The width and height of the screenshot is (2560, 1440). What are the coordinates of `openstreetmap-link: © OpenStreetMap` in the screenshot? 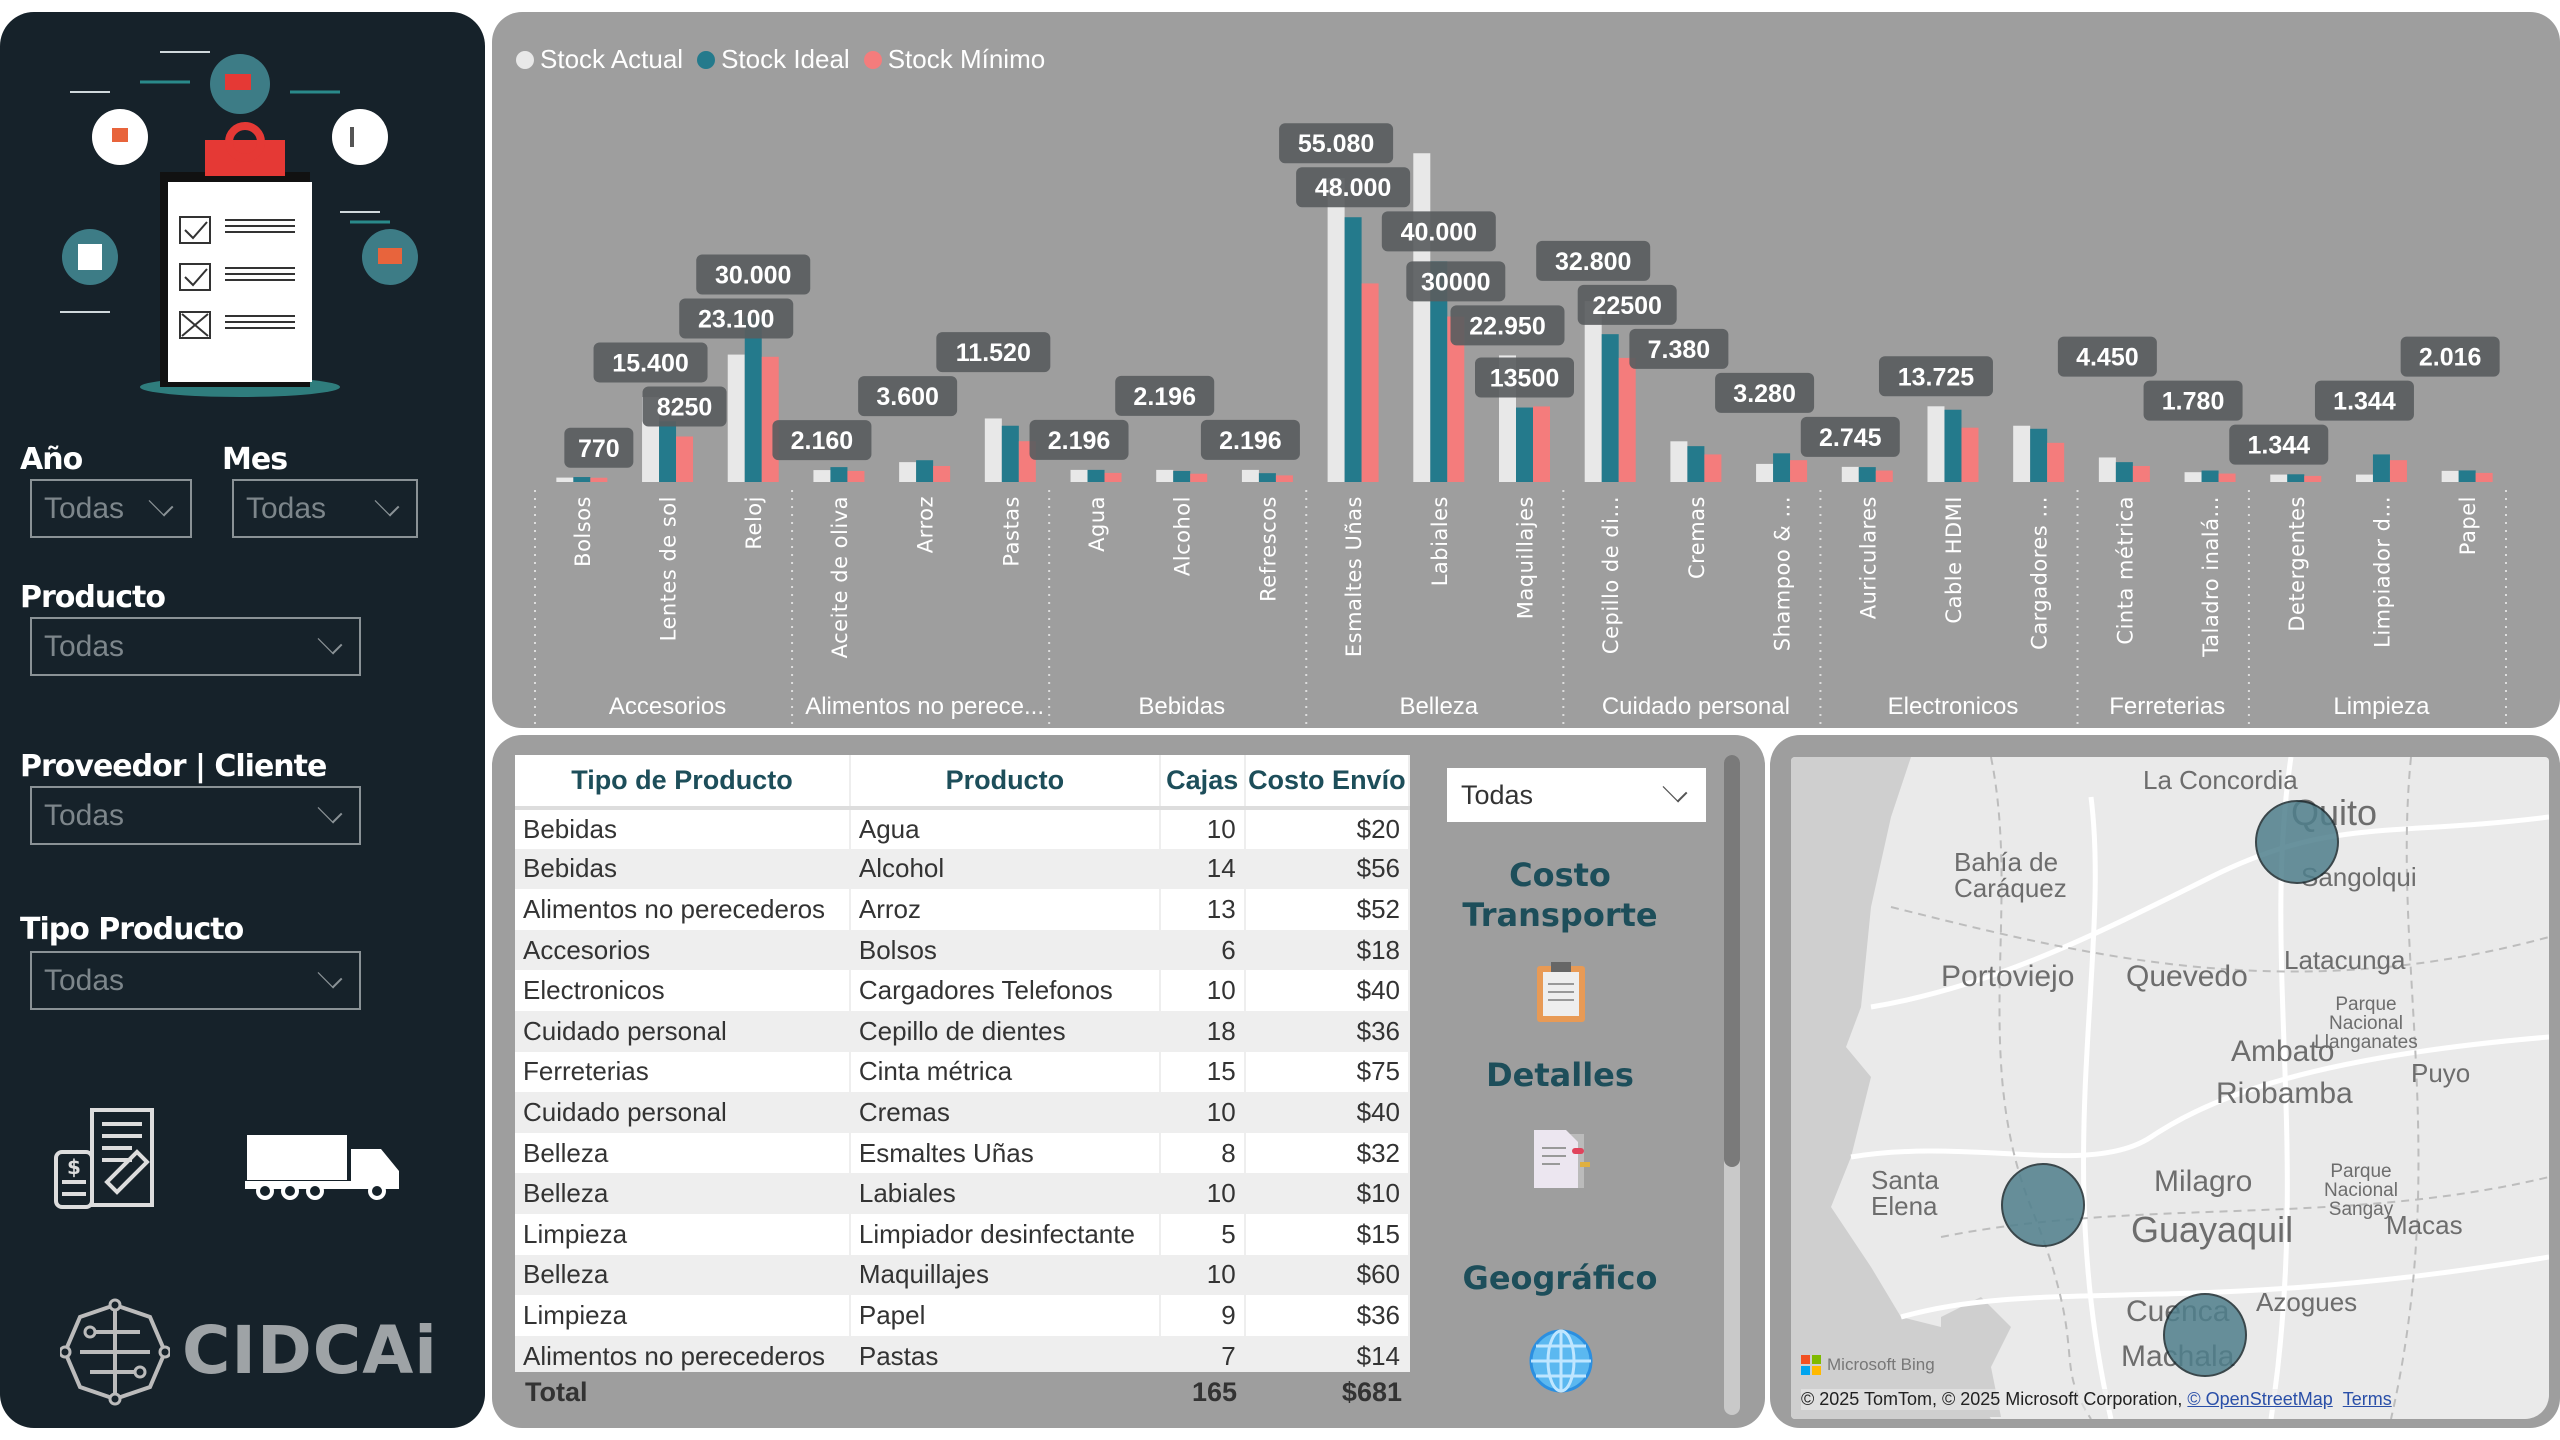 It's located at (2260, 1399).